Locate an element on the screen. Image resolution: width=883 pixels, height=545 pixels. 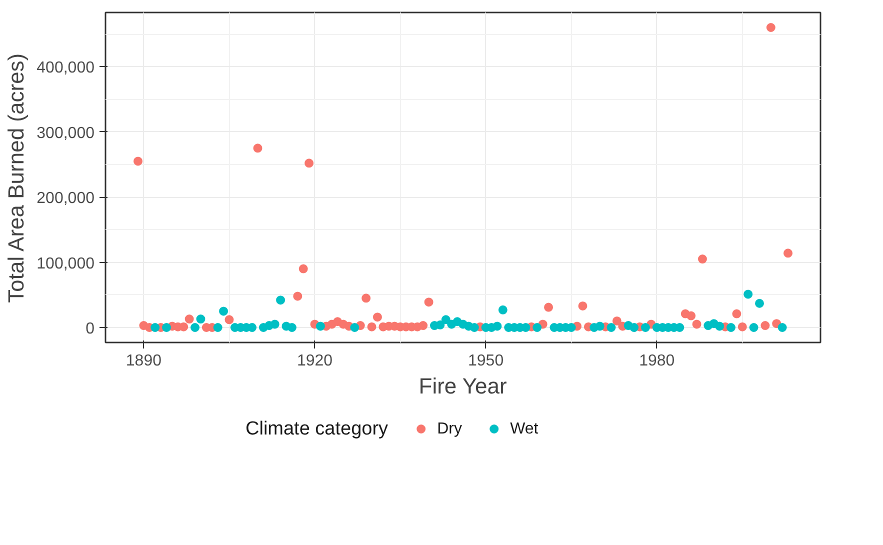
y-tick-label: 300,000 is located at coordinates (65, 133).